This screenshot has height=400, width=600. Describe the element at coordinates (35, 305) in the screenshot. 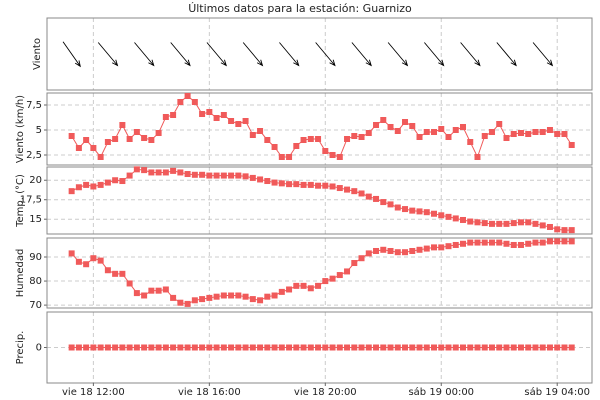

I see `y-tick-label: 70` at that location.